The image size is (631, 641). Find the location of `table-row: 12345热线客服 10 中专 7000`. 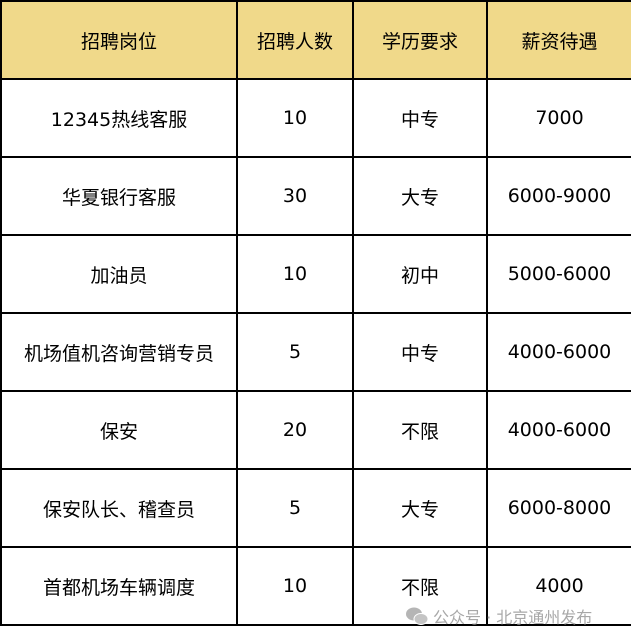

table-row: 12345热线客服 10 中专 7000 is located at coordinates (315, 118).